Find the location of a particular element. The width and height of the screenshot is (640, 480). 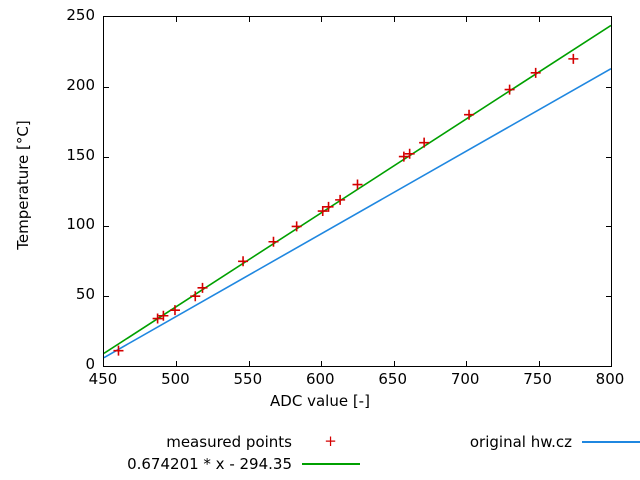

y-axis-label-wrapper: Temperature [°C] is located at coordinates (23, 185).